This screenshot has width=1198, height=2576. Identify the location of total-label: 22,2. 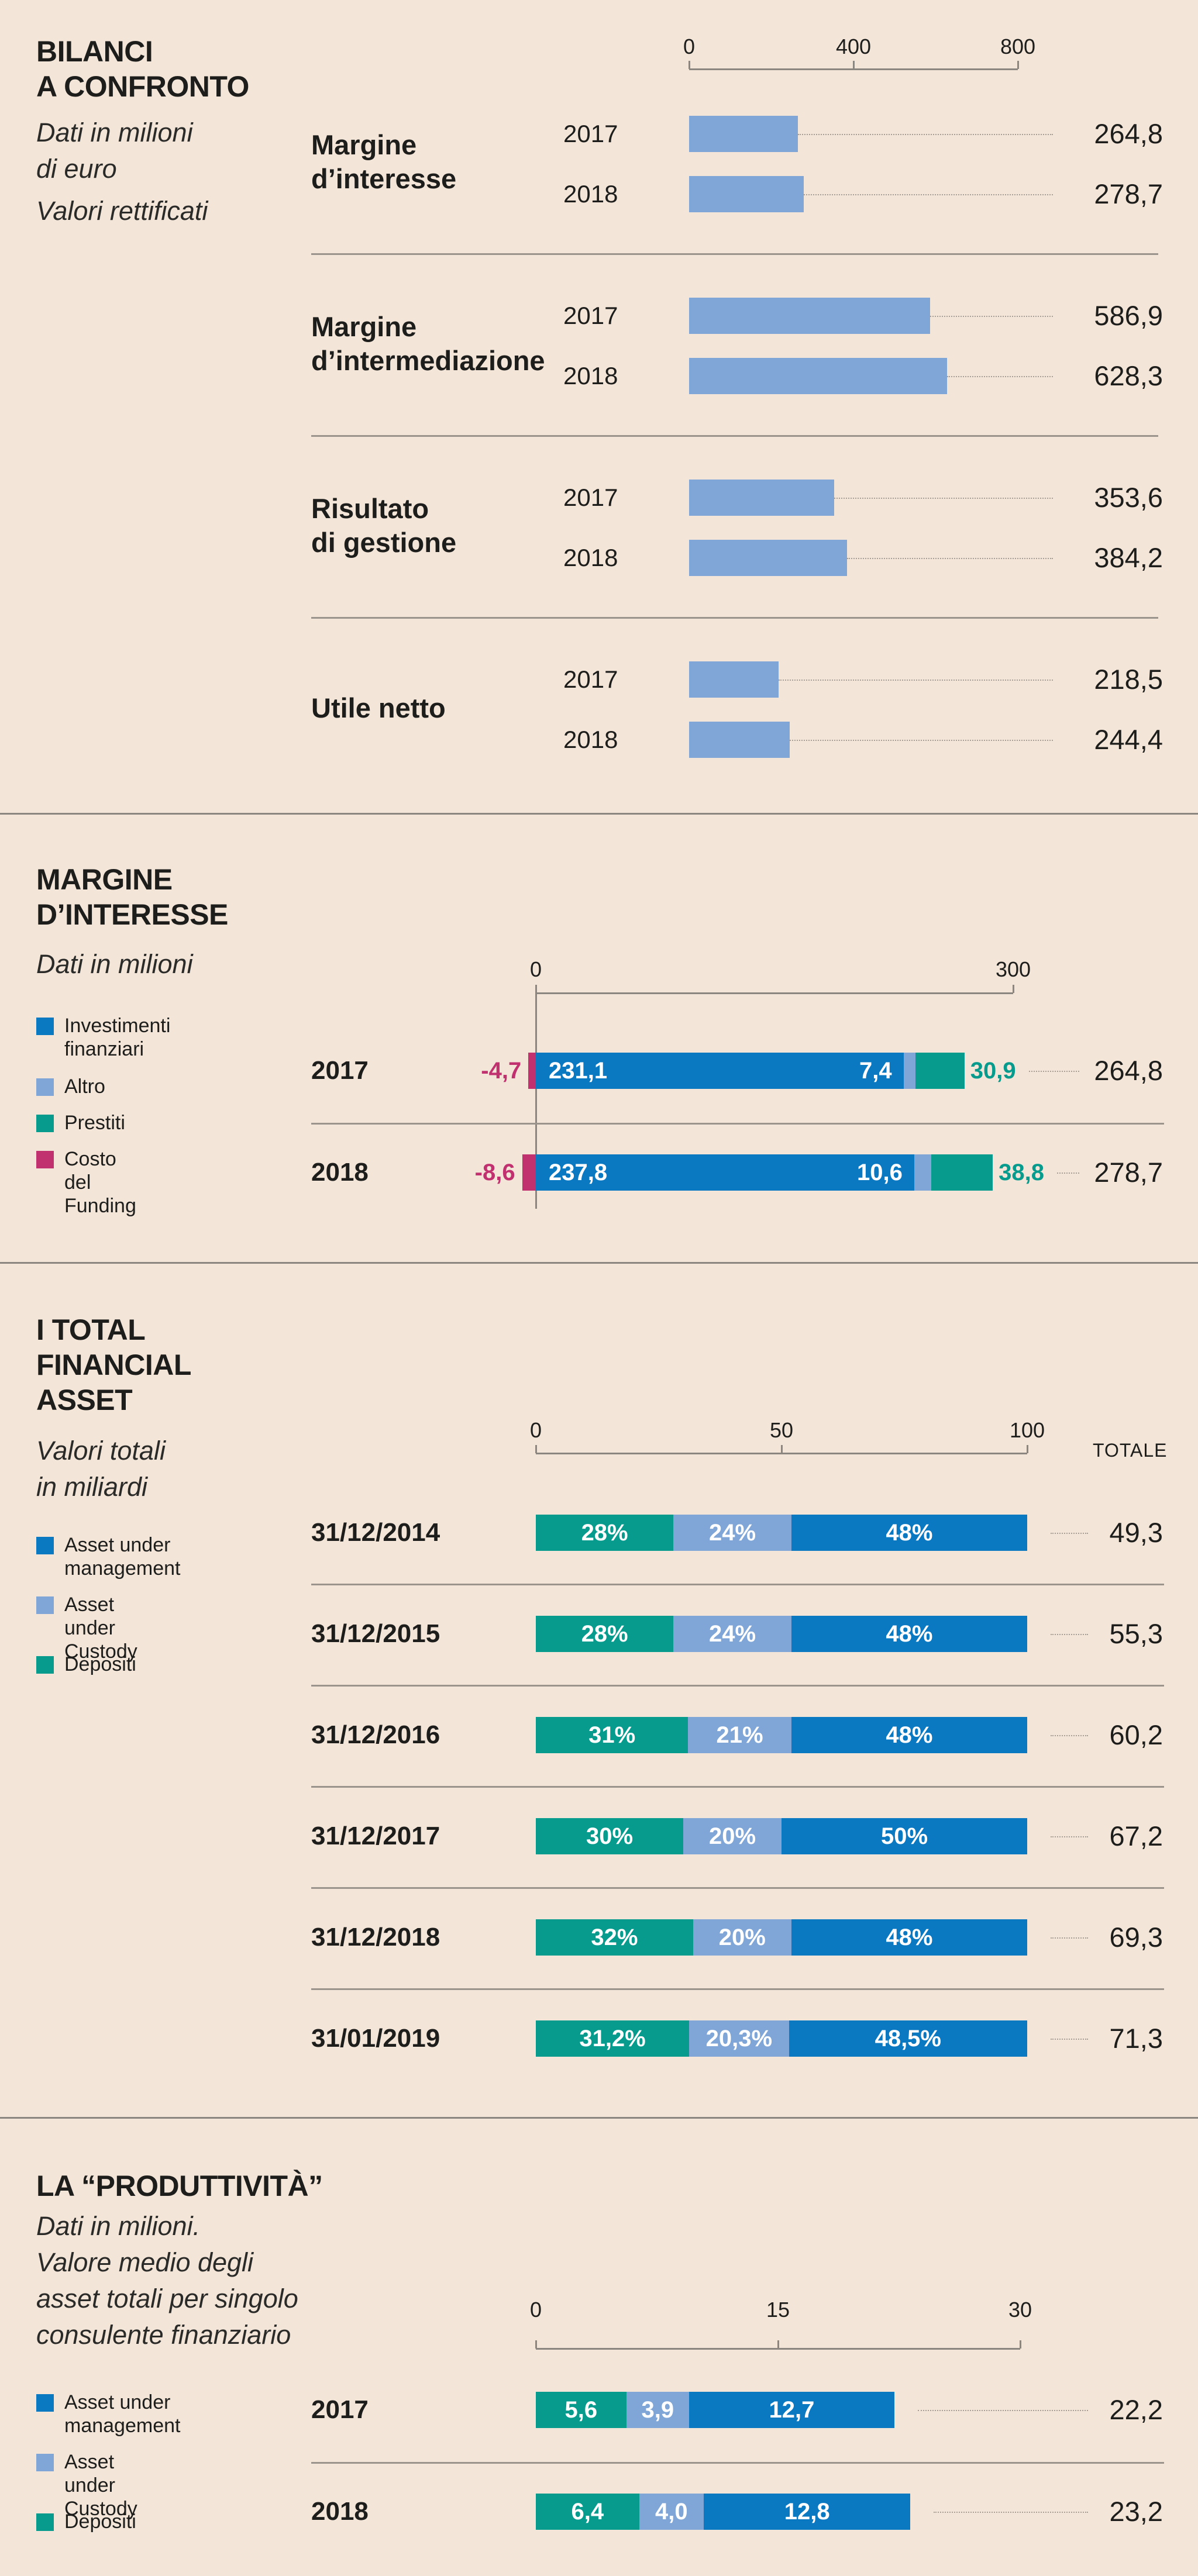
(1136, 2409).